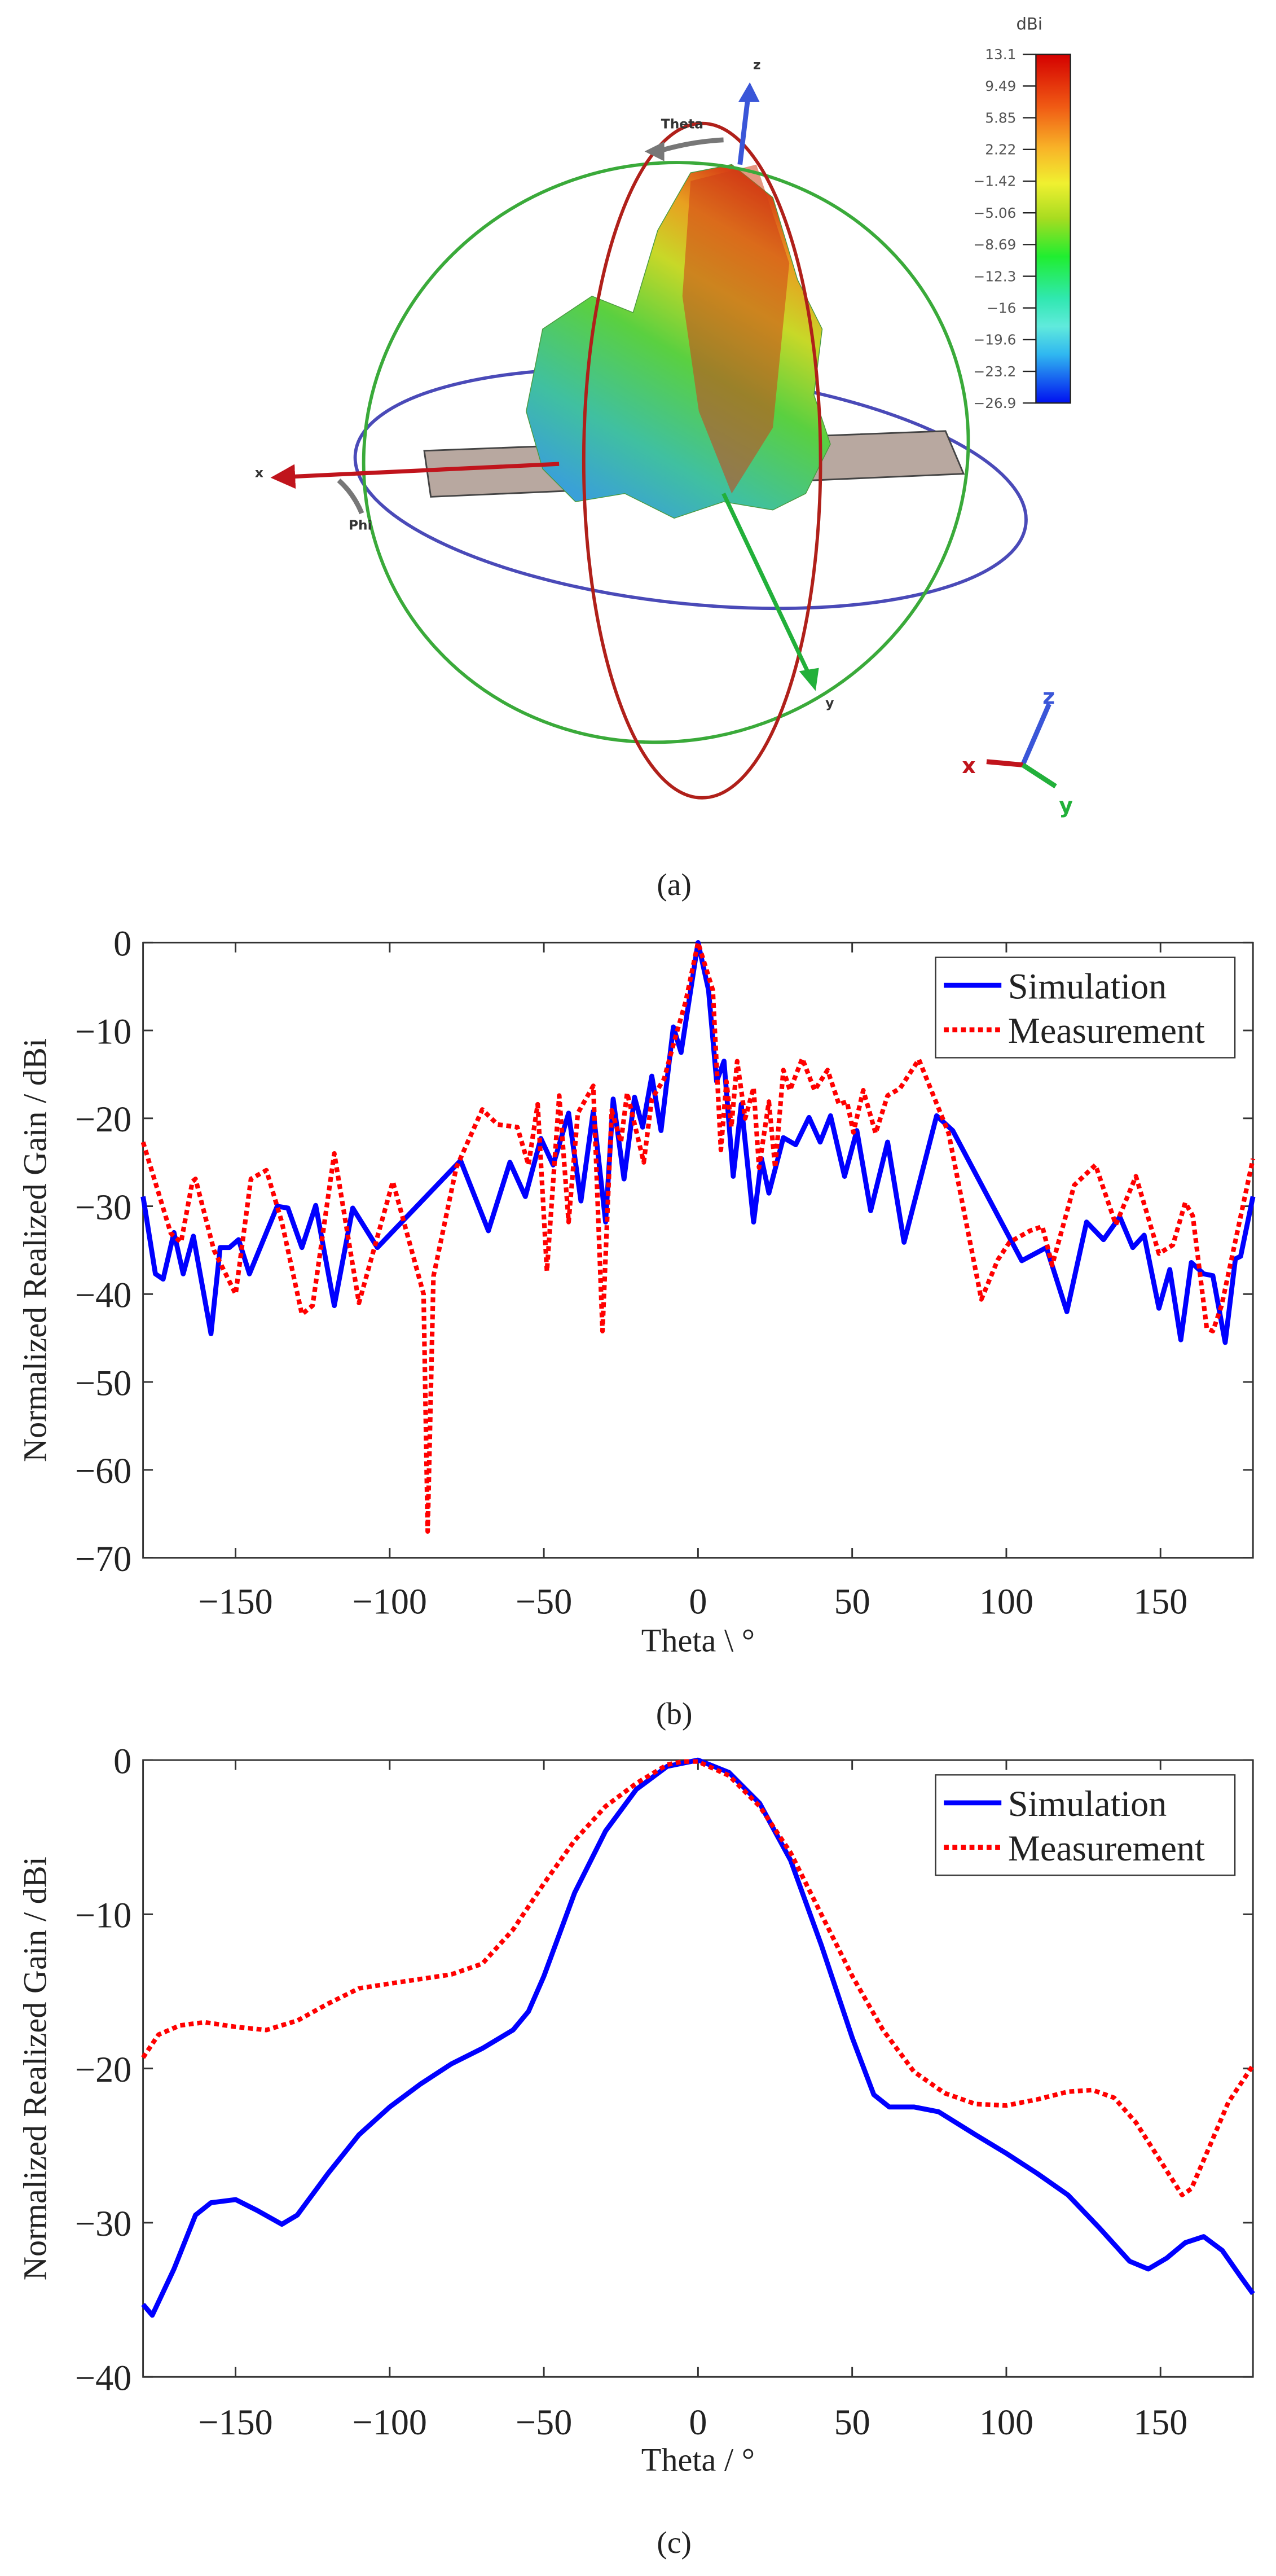 Image resolution: width=1276 pixels, height=2576 pixels. What do you see at coordinates (995, 371) in the screenshot?
I see `colorbar-tick-label: −23.2` at bounding box center [995, 371].